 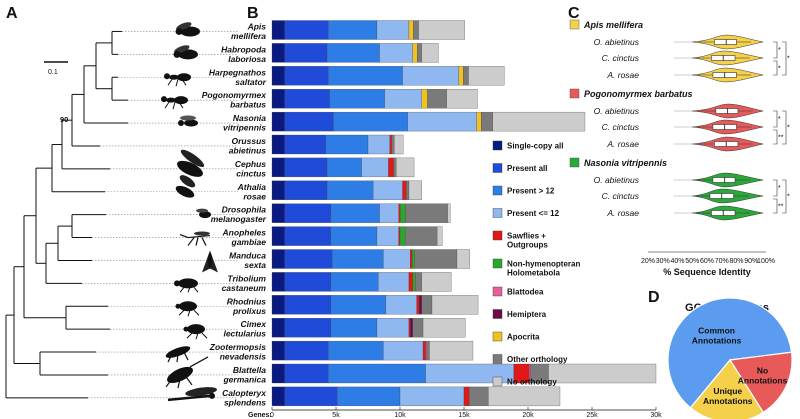 I want to click on violin-group-title: Nasonia vitripennis, so click(x=625, y=163).